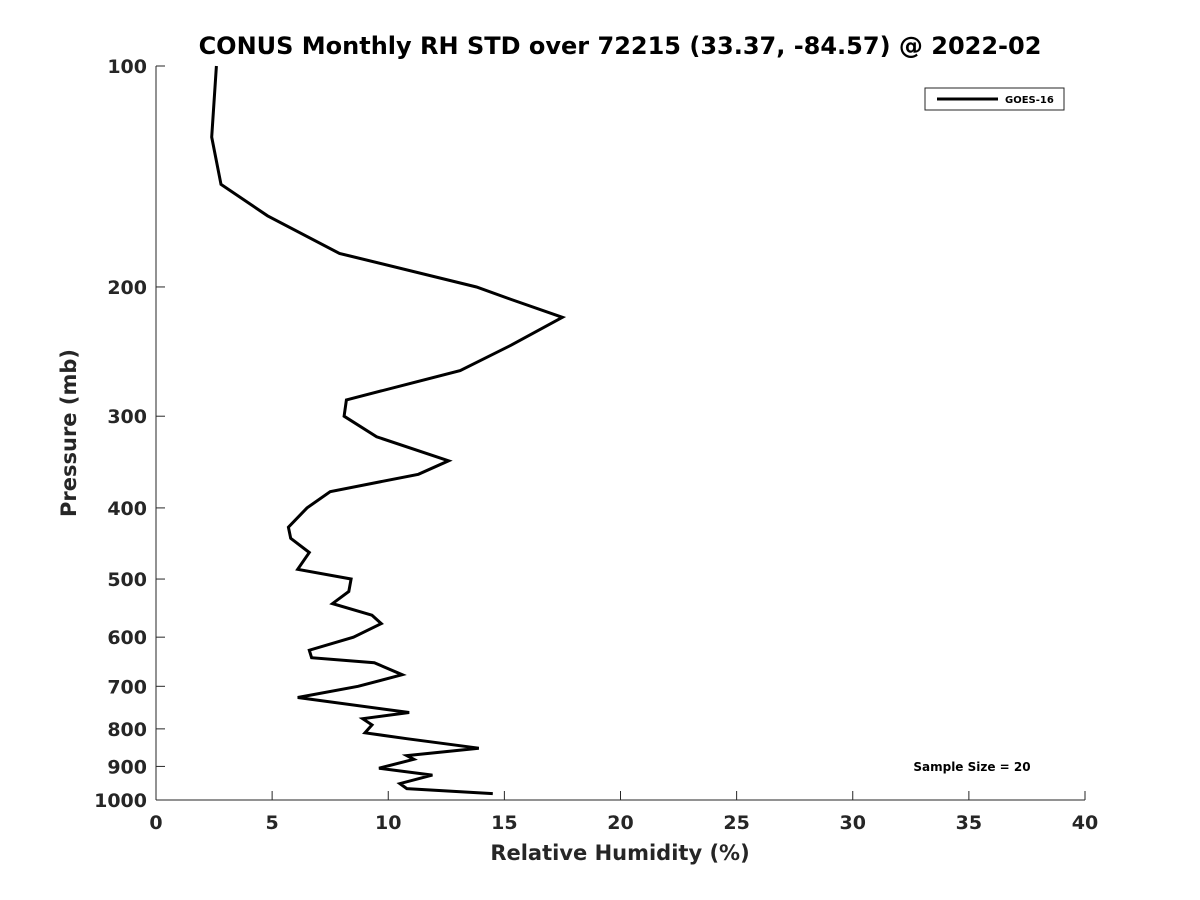 The width and height of the screenshot is (1200, 900). I want to click on y-tick-label: 200, so click(127, 288).